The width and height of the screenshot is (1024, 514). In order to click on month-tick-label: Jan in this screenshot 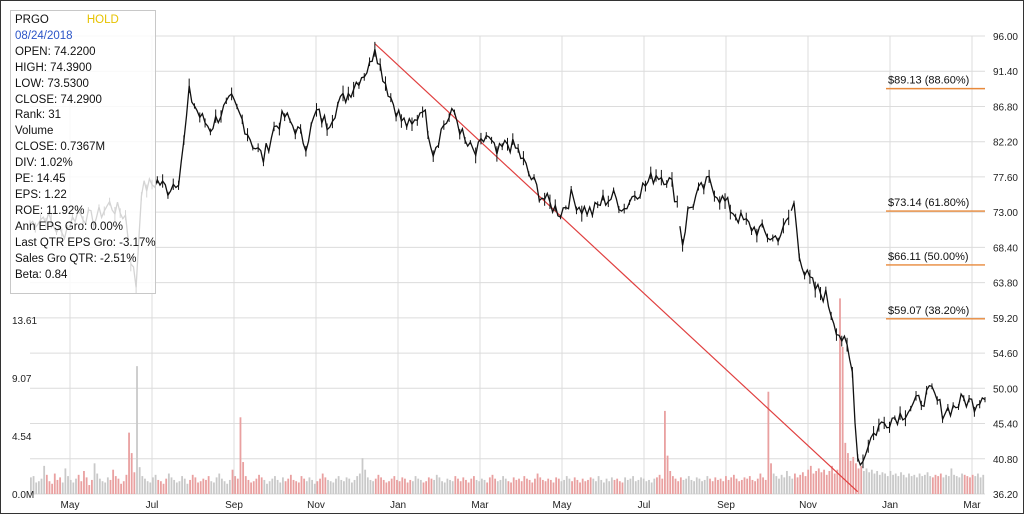, I will do `click(398, 505)`.